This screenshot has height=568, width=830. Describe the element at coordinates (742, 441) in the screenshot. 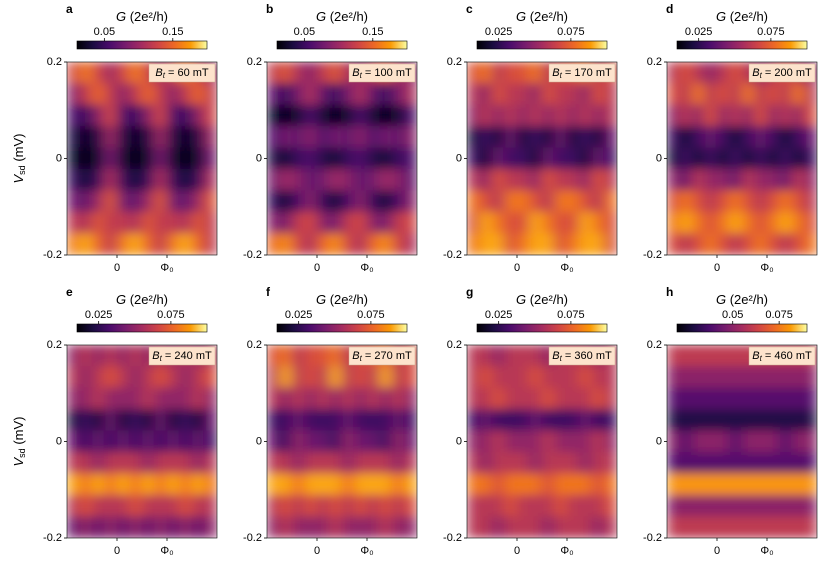

I see `heatmap` at that location.